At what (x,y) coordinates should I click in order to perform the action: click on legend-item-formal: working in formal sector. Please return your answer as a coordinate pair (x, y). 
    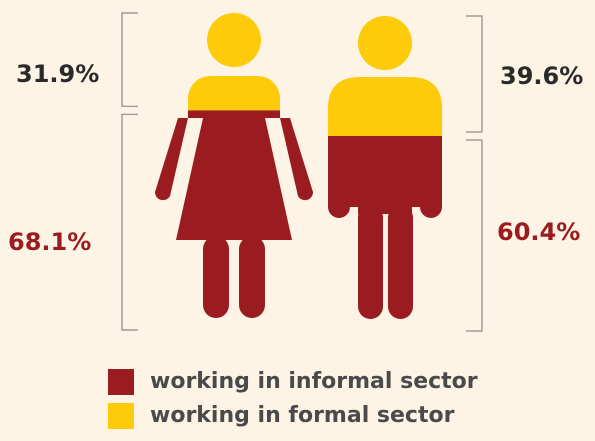
    Looking at the image, I should click on (281, 416).